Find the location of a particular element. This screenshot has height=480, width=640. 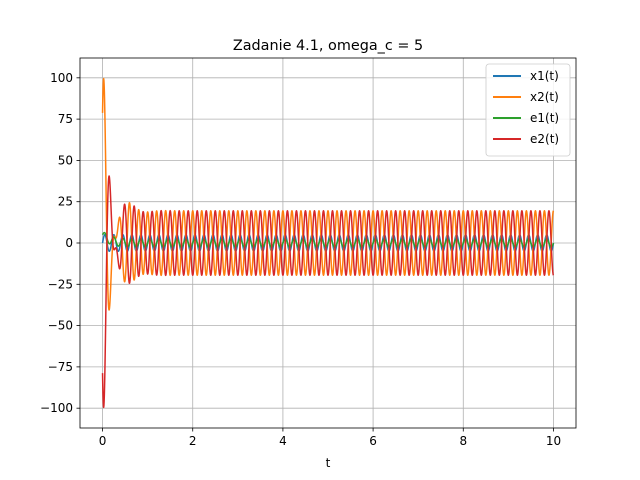

x-tick-label: 4 is located at coordinates (283, 441).